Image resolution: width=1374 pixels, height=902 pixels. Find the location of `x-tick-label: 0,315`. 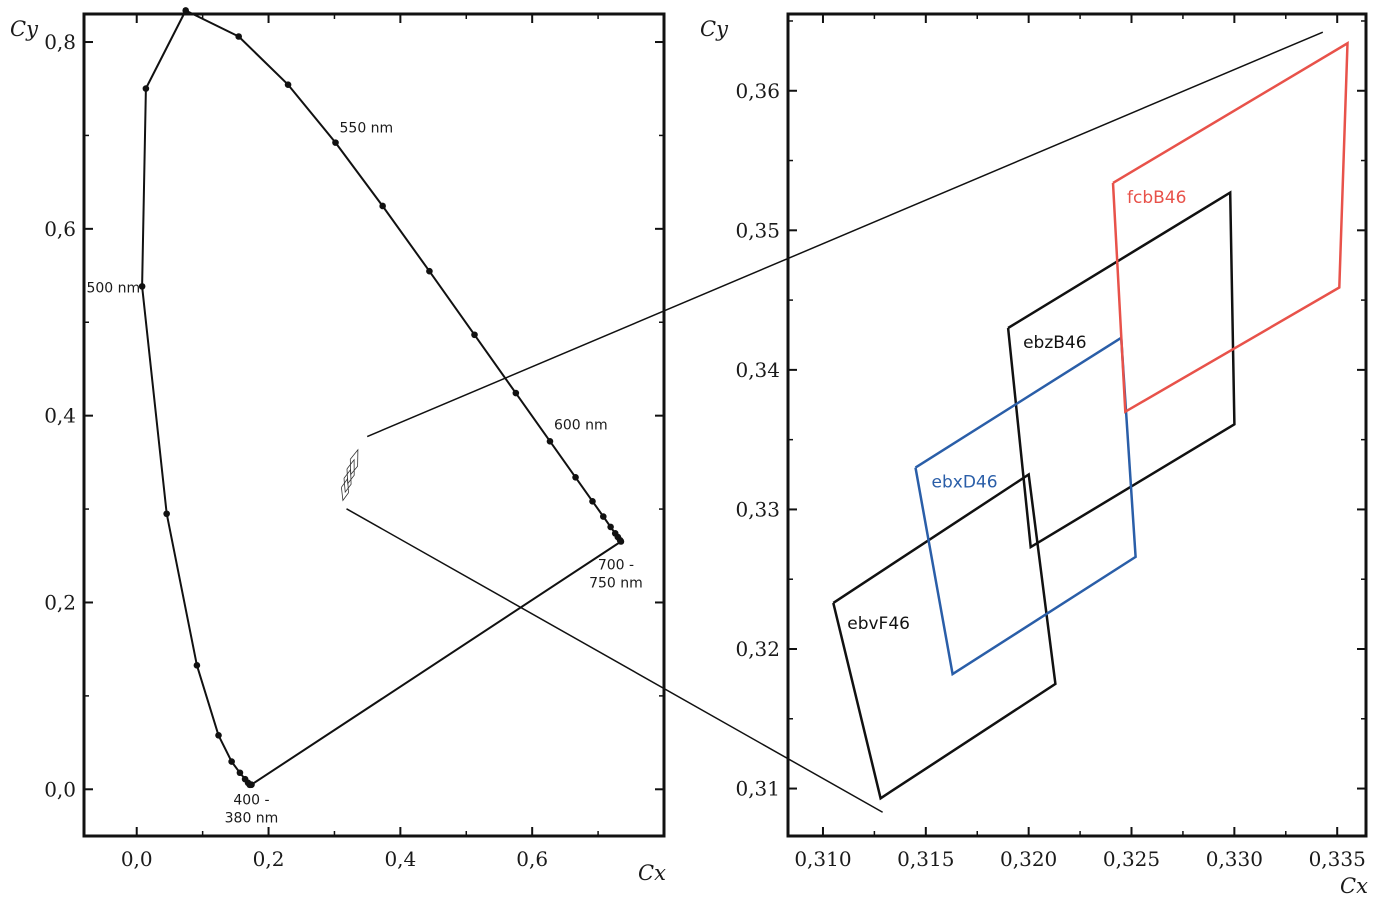

x-tick-label: 0,315 is located at coordinates (925, 859).